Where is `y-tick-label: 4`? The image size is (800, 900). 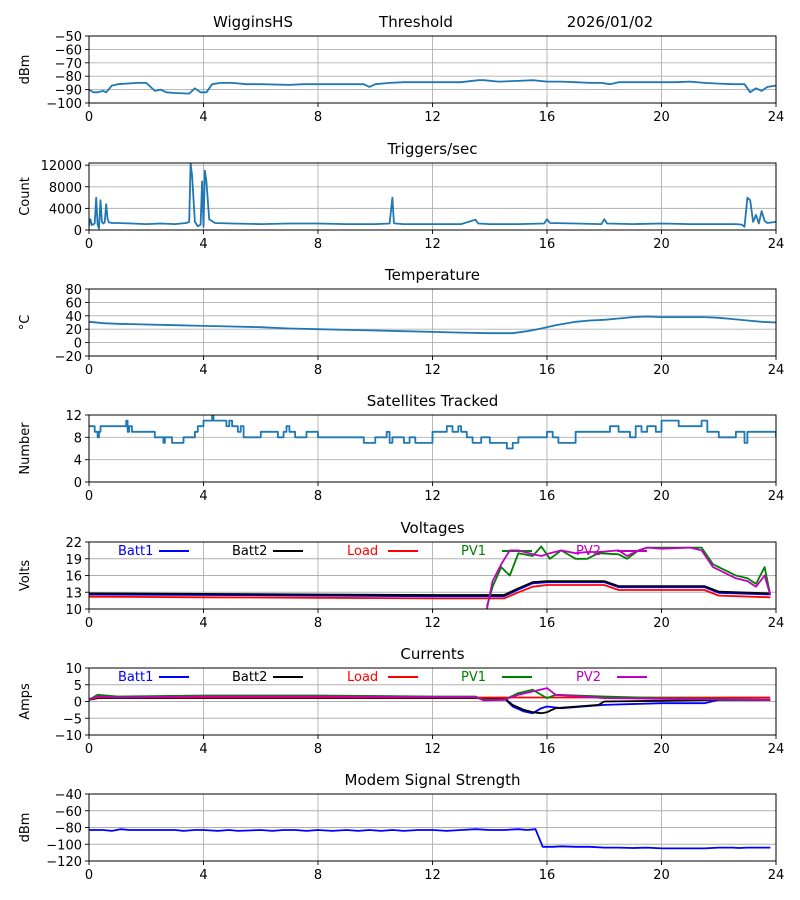
y-tick-label: 4 is located at coordinates (78, 461).